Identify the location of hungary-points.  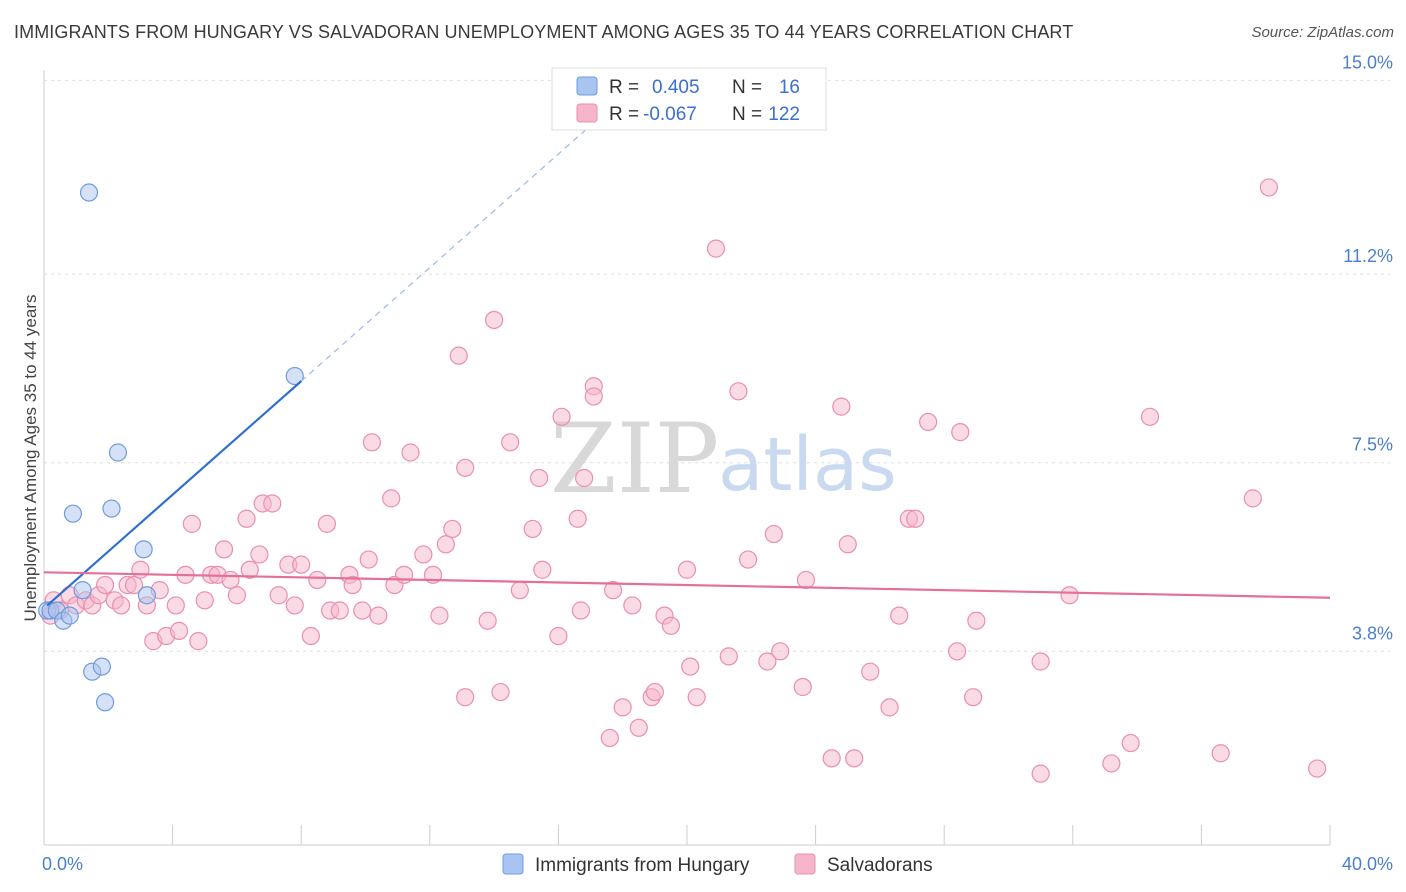
(171, 447).